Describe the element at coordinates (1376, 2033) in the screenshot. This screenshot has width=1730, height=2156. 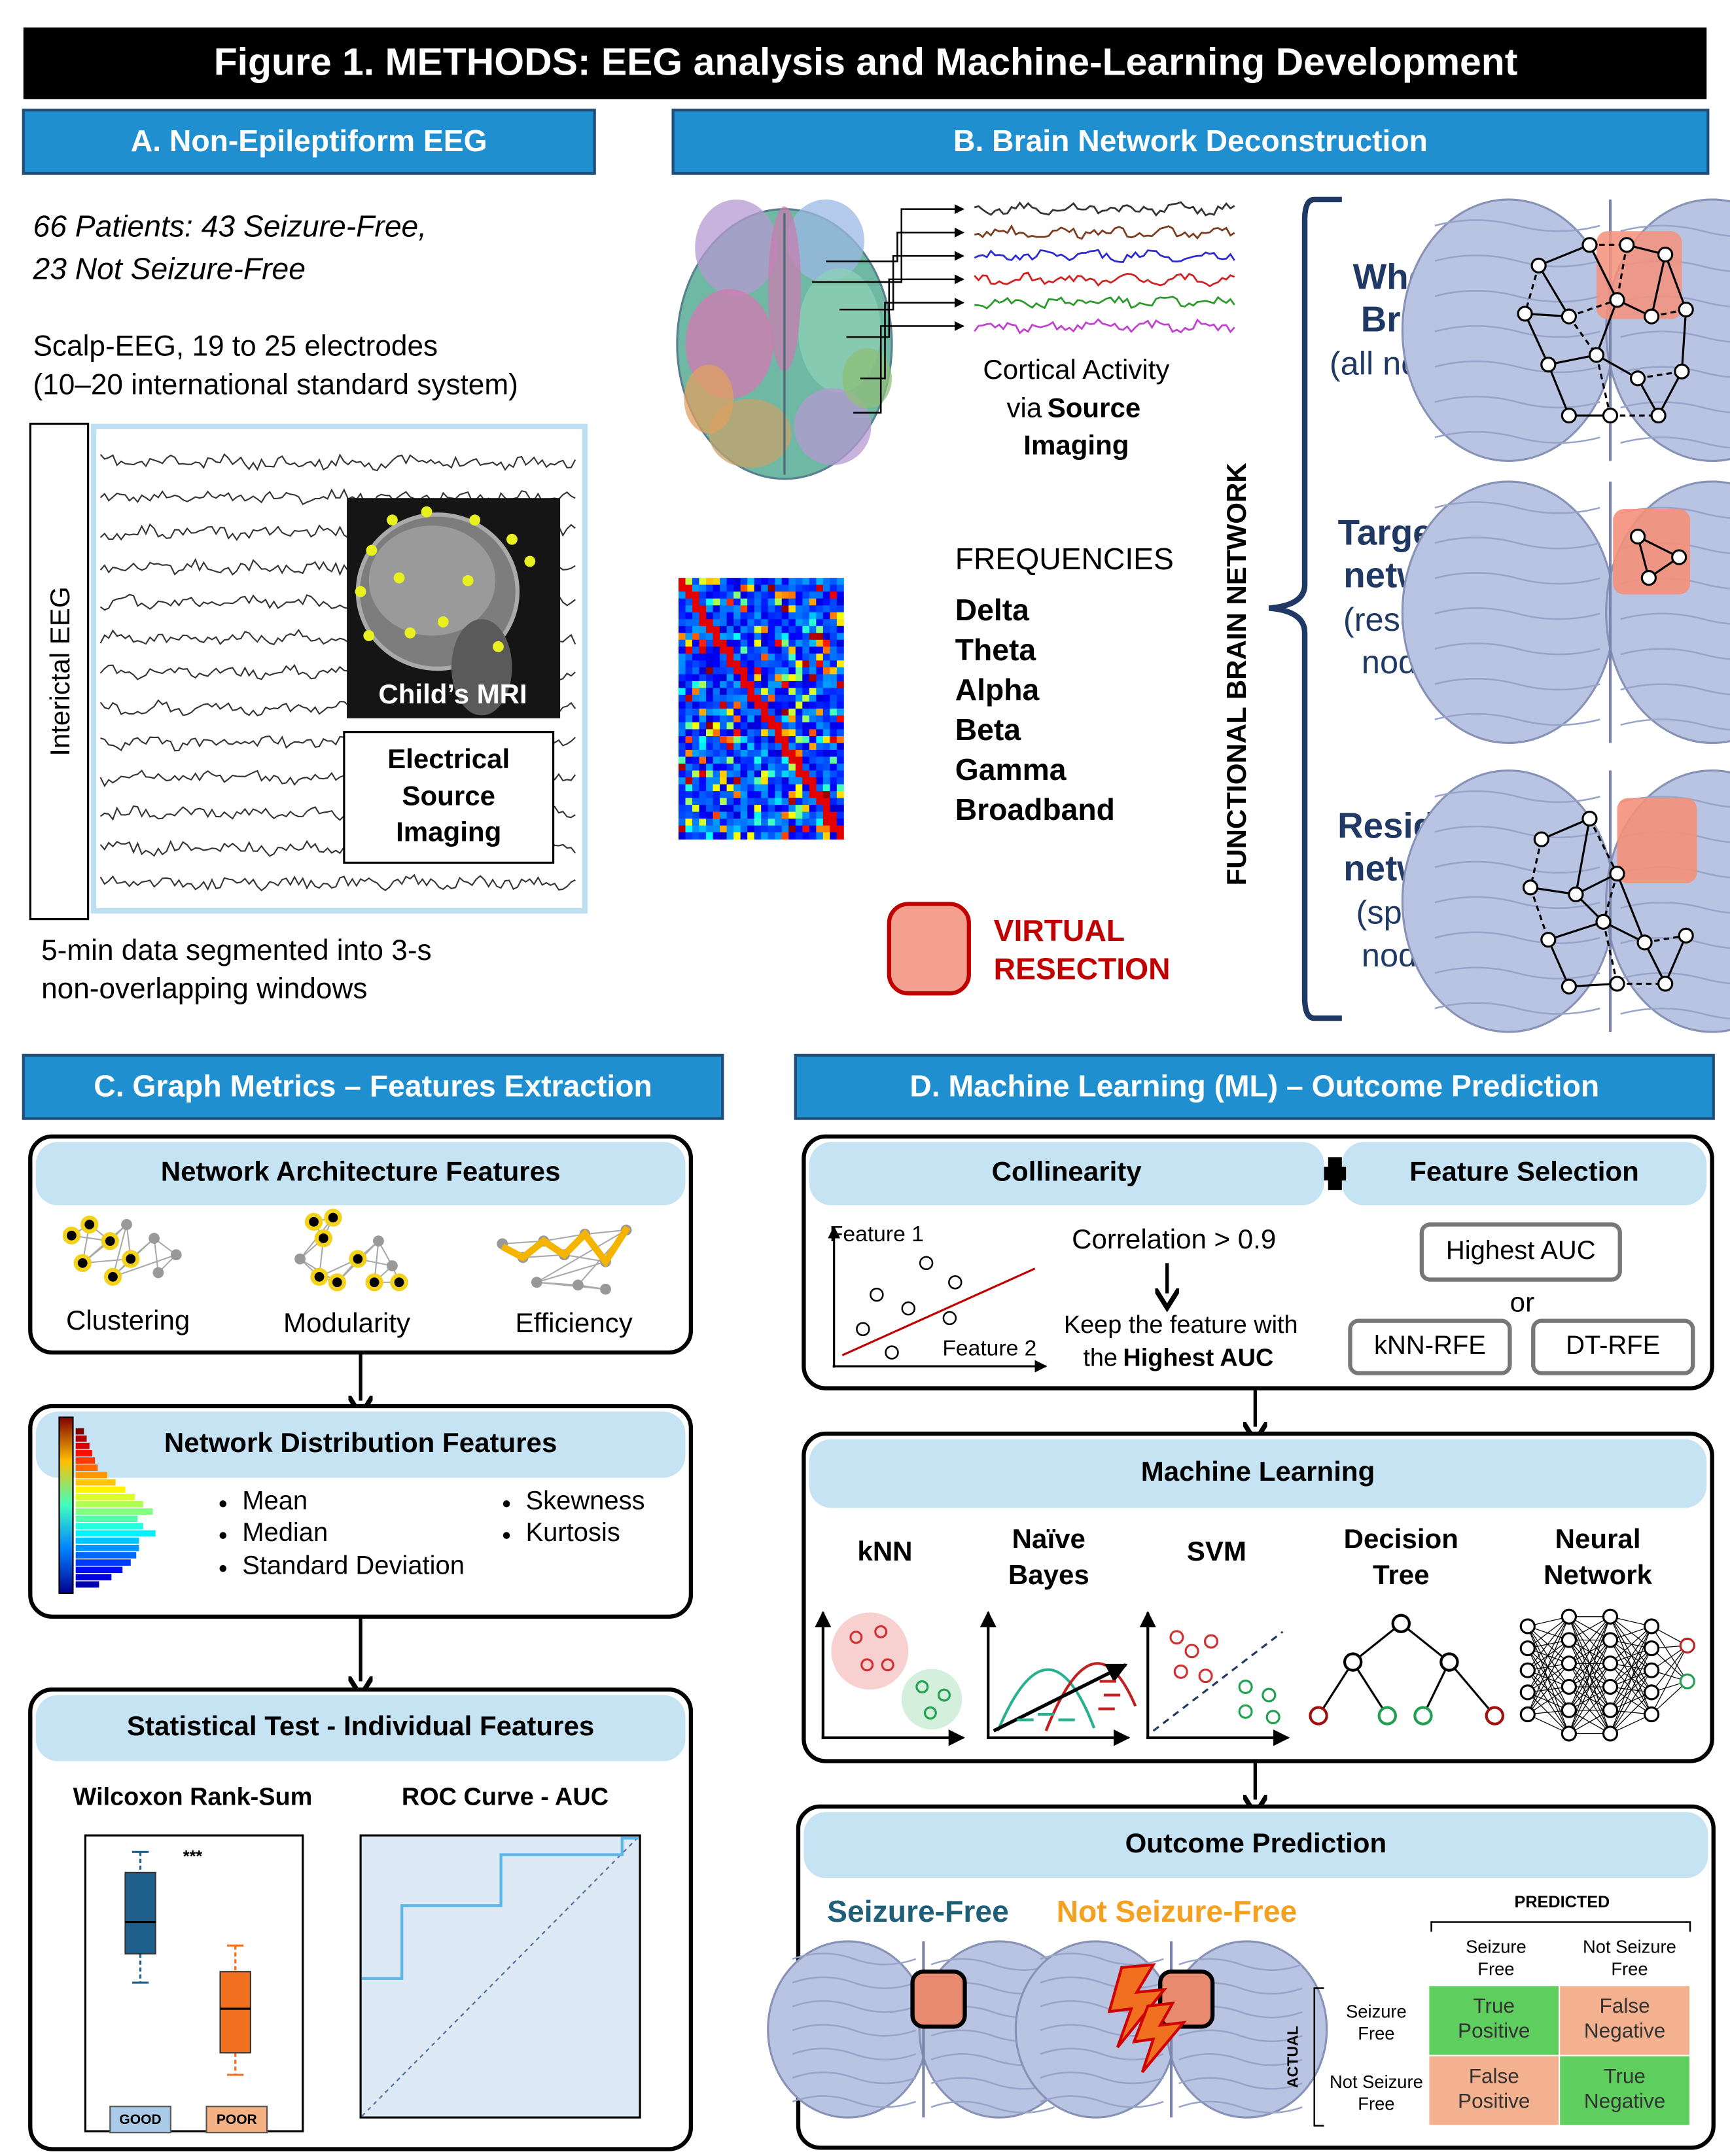
I see `matrix-row: Free` at that location.